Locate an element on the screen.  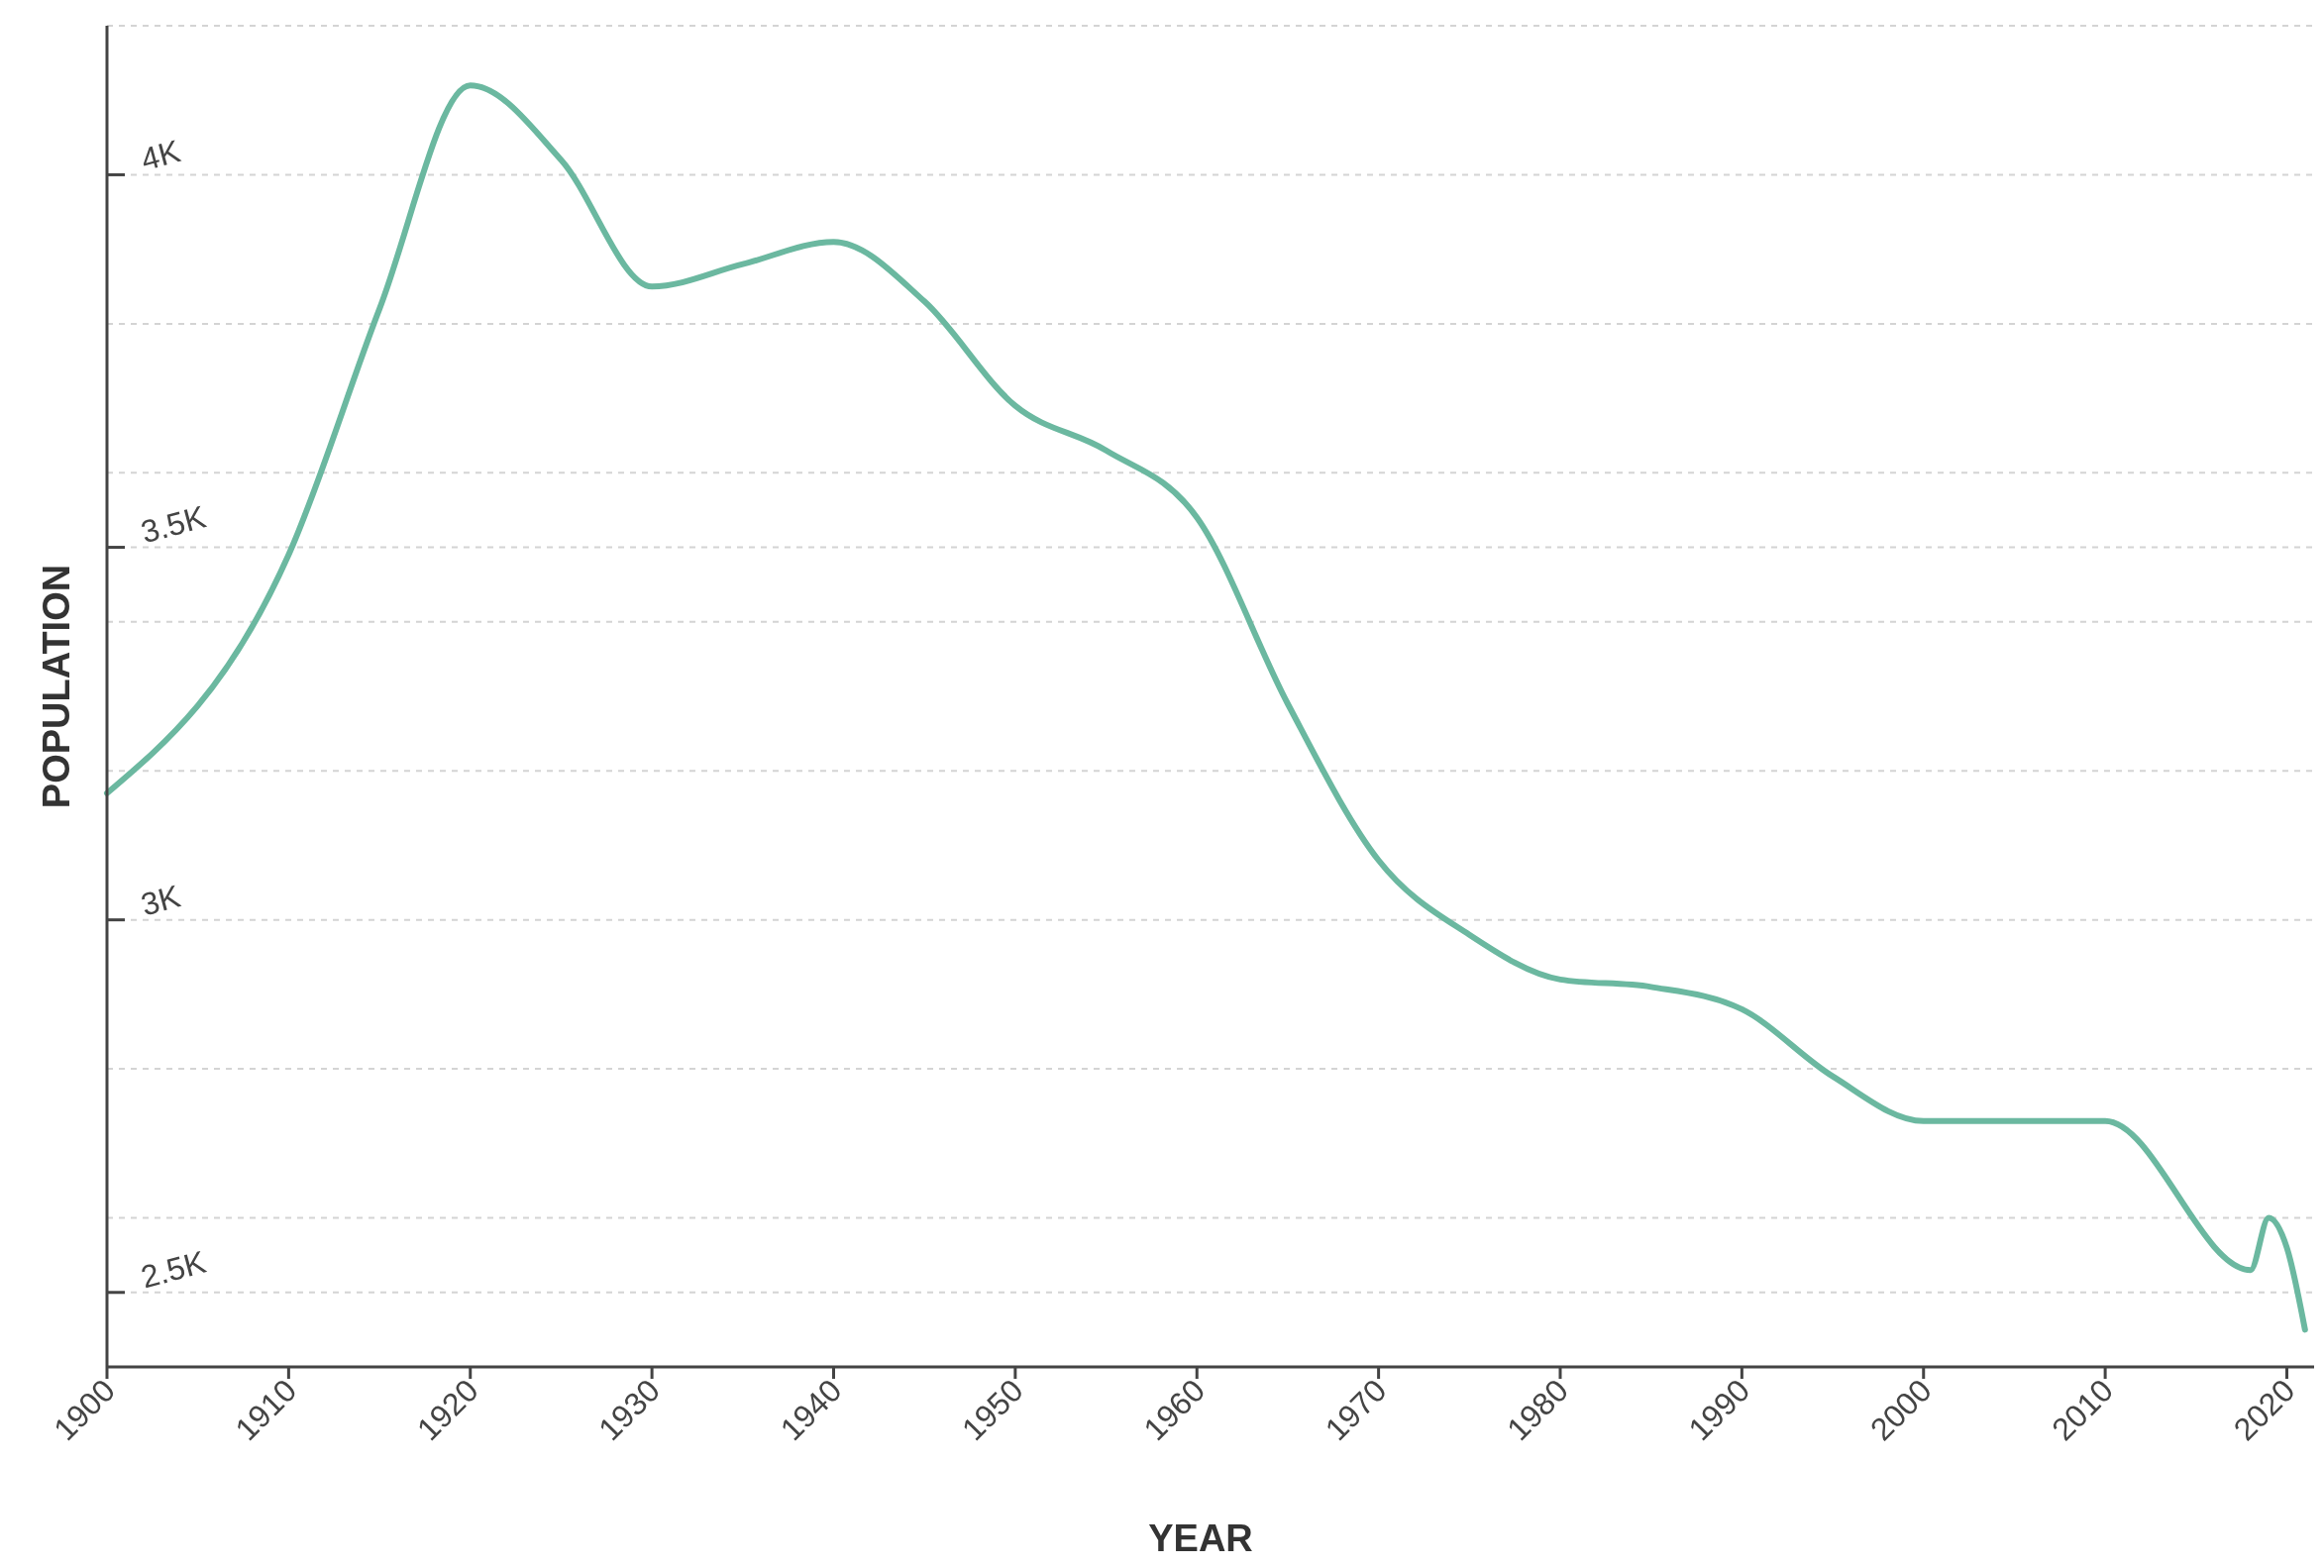
y-tick-label: 4K is located at coordinates (160, 156).